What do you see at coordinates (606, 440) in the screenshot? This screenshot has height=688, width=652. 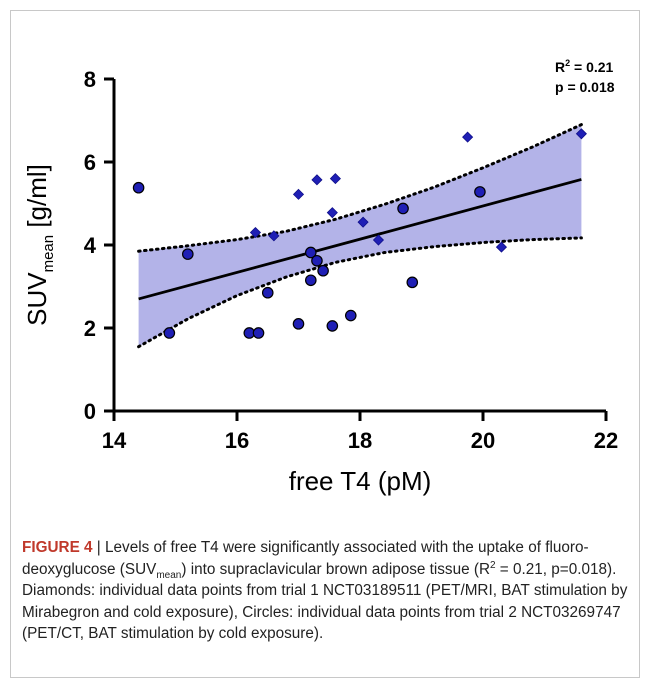 I see `x-tick-label: 22` at bounding box center [606, 440].